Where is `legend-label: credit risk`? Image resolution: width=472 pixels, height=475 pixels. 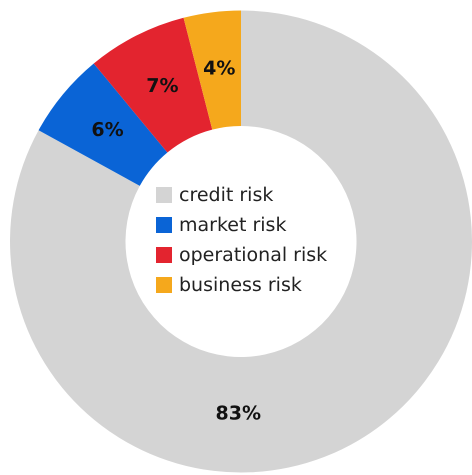
legend-label: credit risk is located at coordinates (226, 195).